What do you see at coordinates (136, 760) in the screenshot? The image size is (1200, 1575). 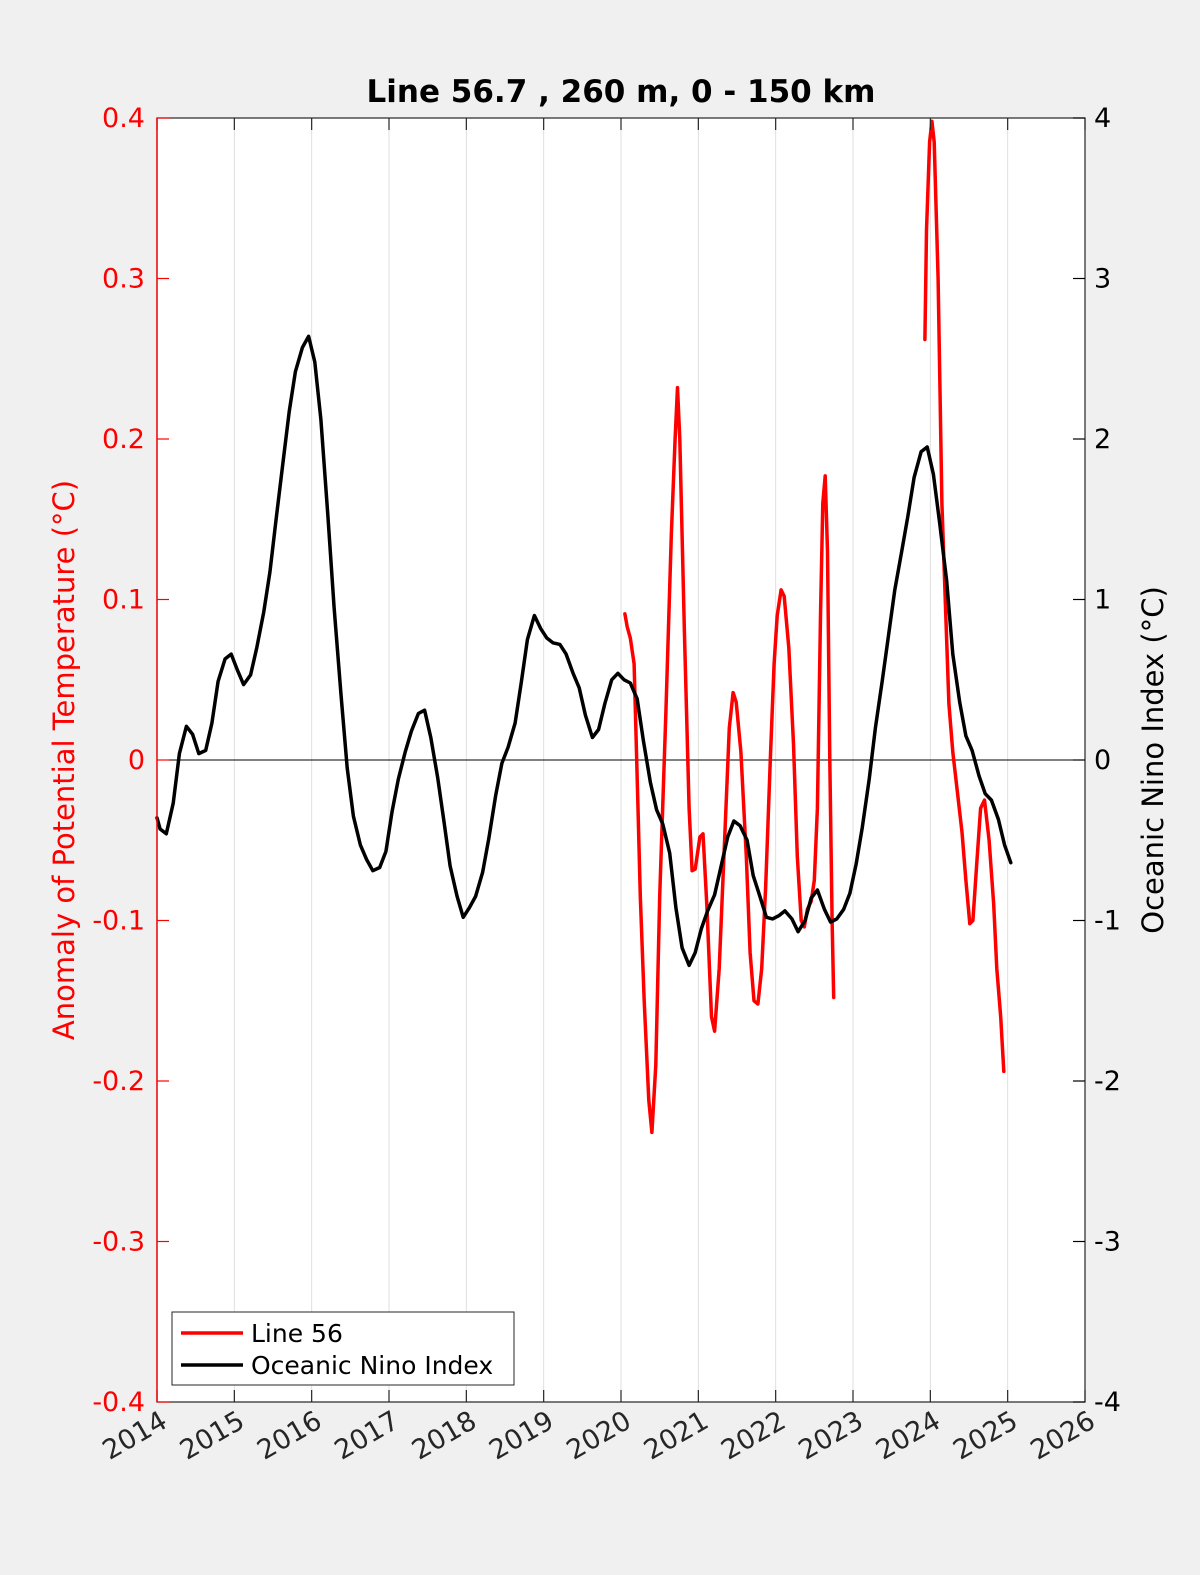 I see `y-left-tick-label: 0` at bounding box center [136, 760].